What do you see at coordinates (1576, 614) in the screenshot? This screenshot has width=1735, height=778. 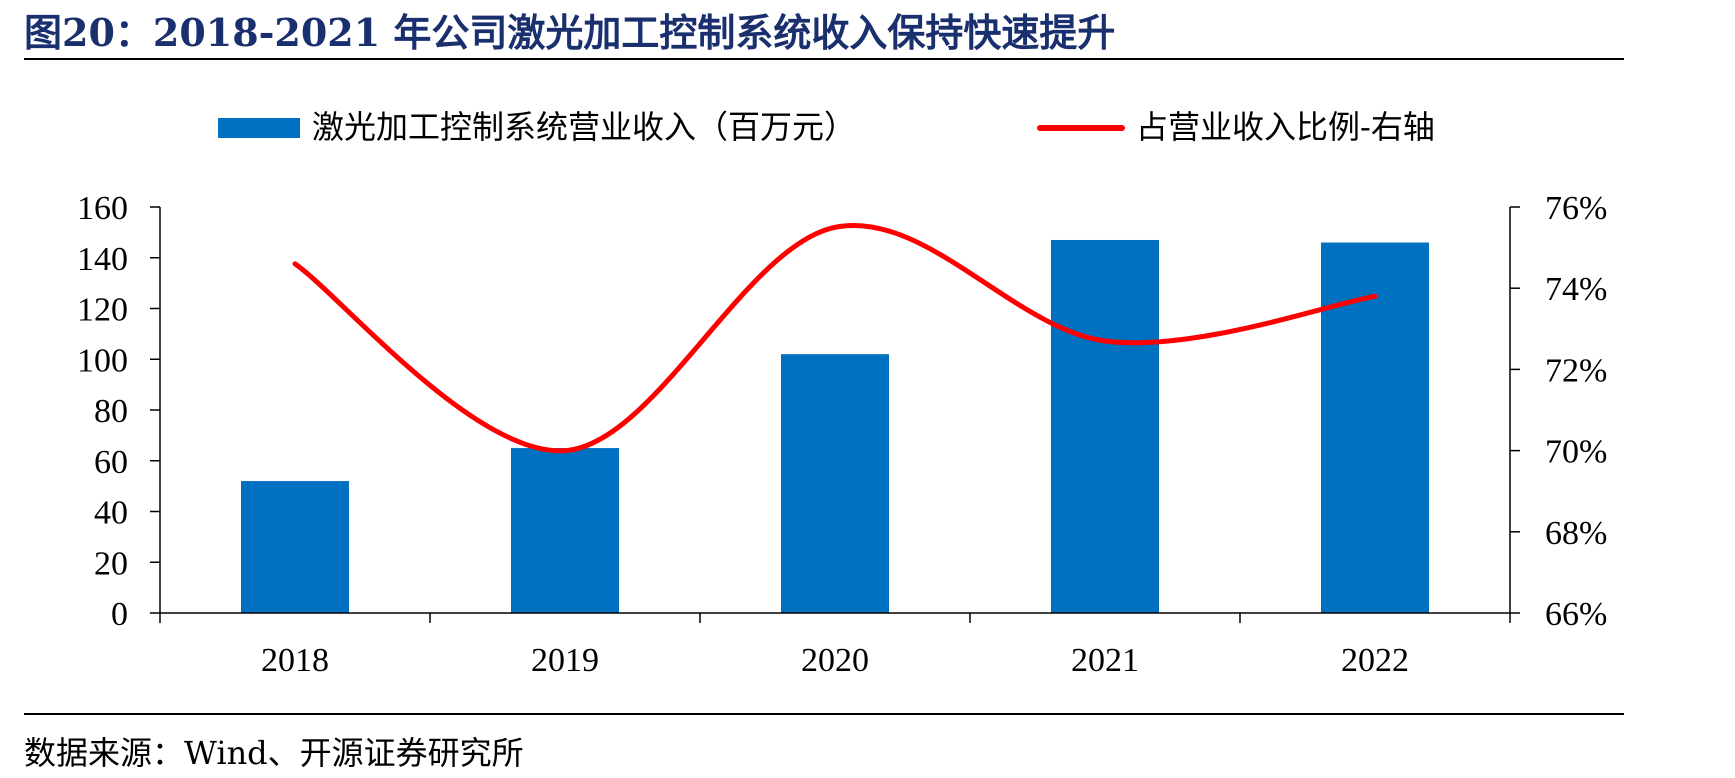 I see `right-tick-label: 66%` at bounding box center [1576, 614].